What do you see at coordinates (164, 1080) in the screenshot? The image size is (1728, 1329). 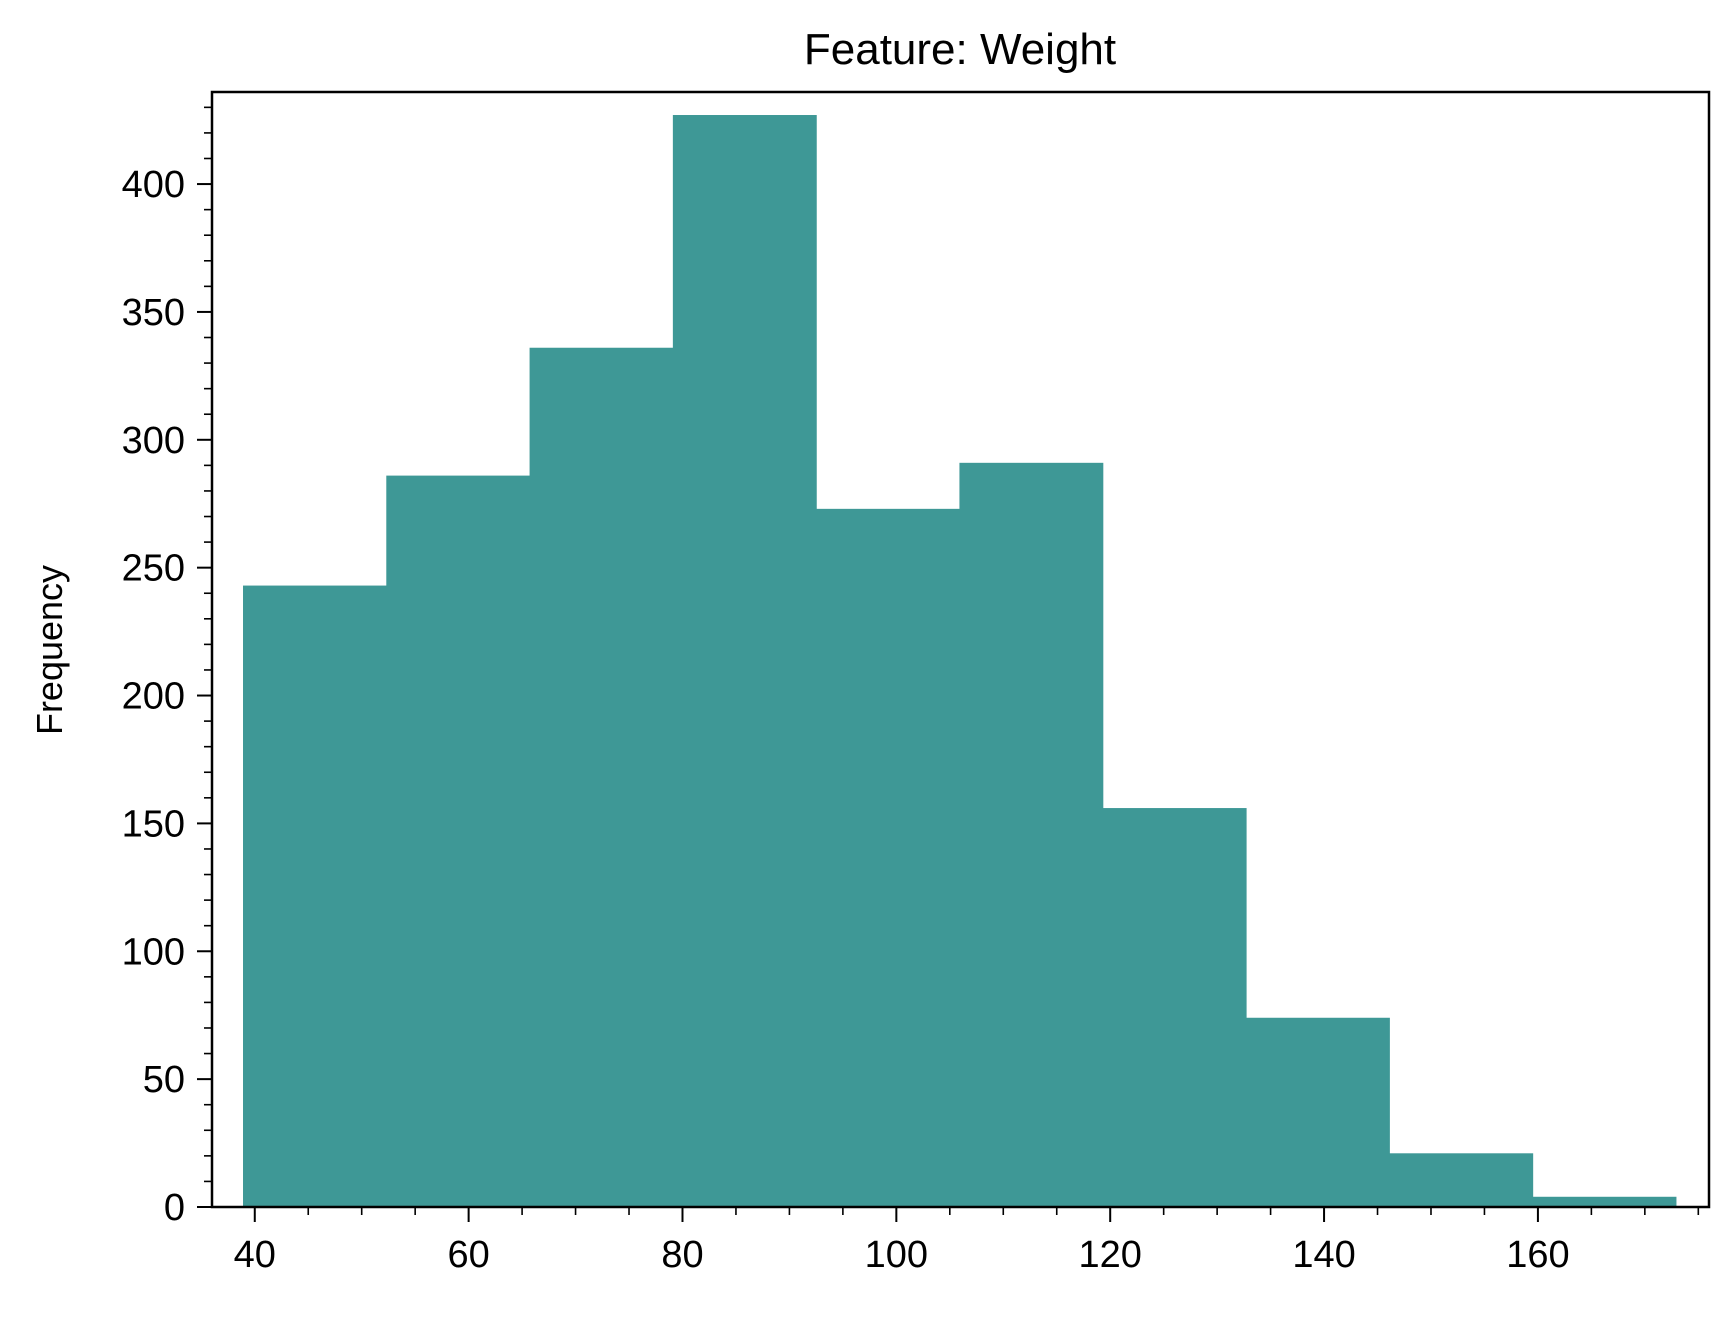 I see `y-tick-label: 50` at bounding box center [164, 1080].